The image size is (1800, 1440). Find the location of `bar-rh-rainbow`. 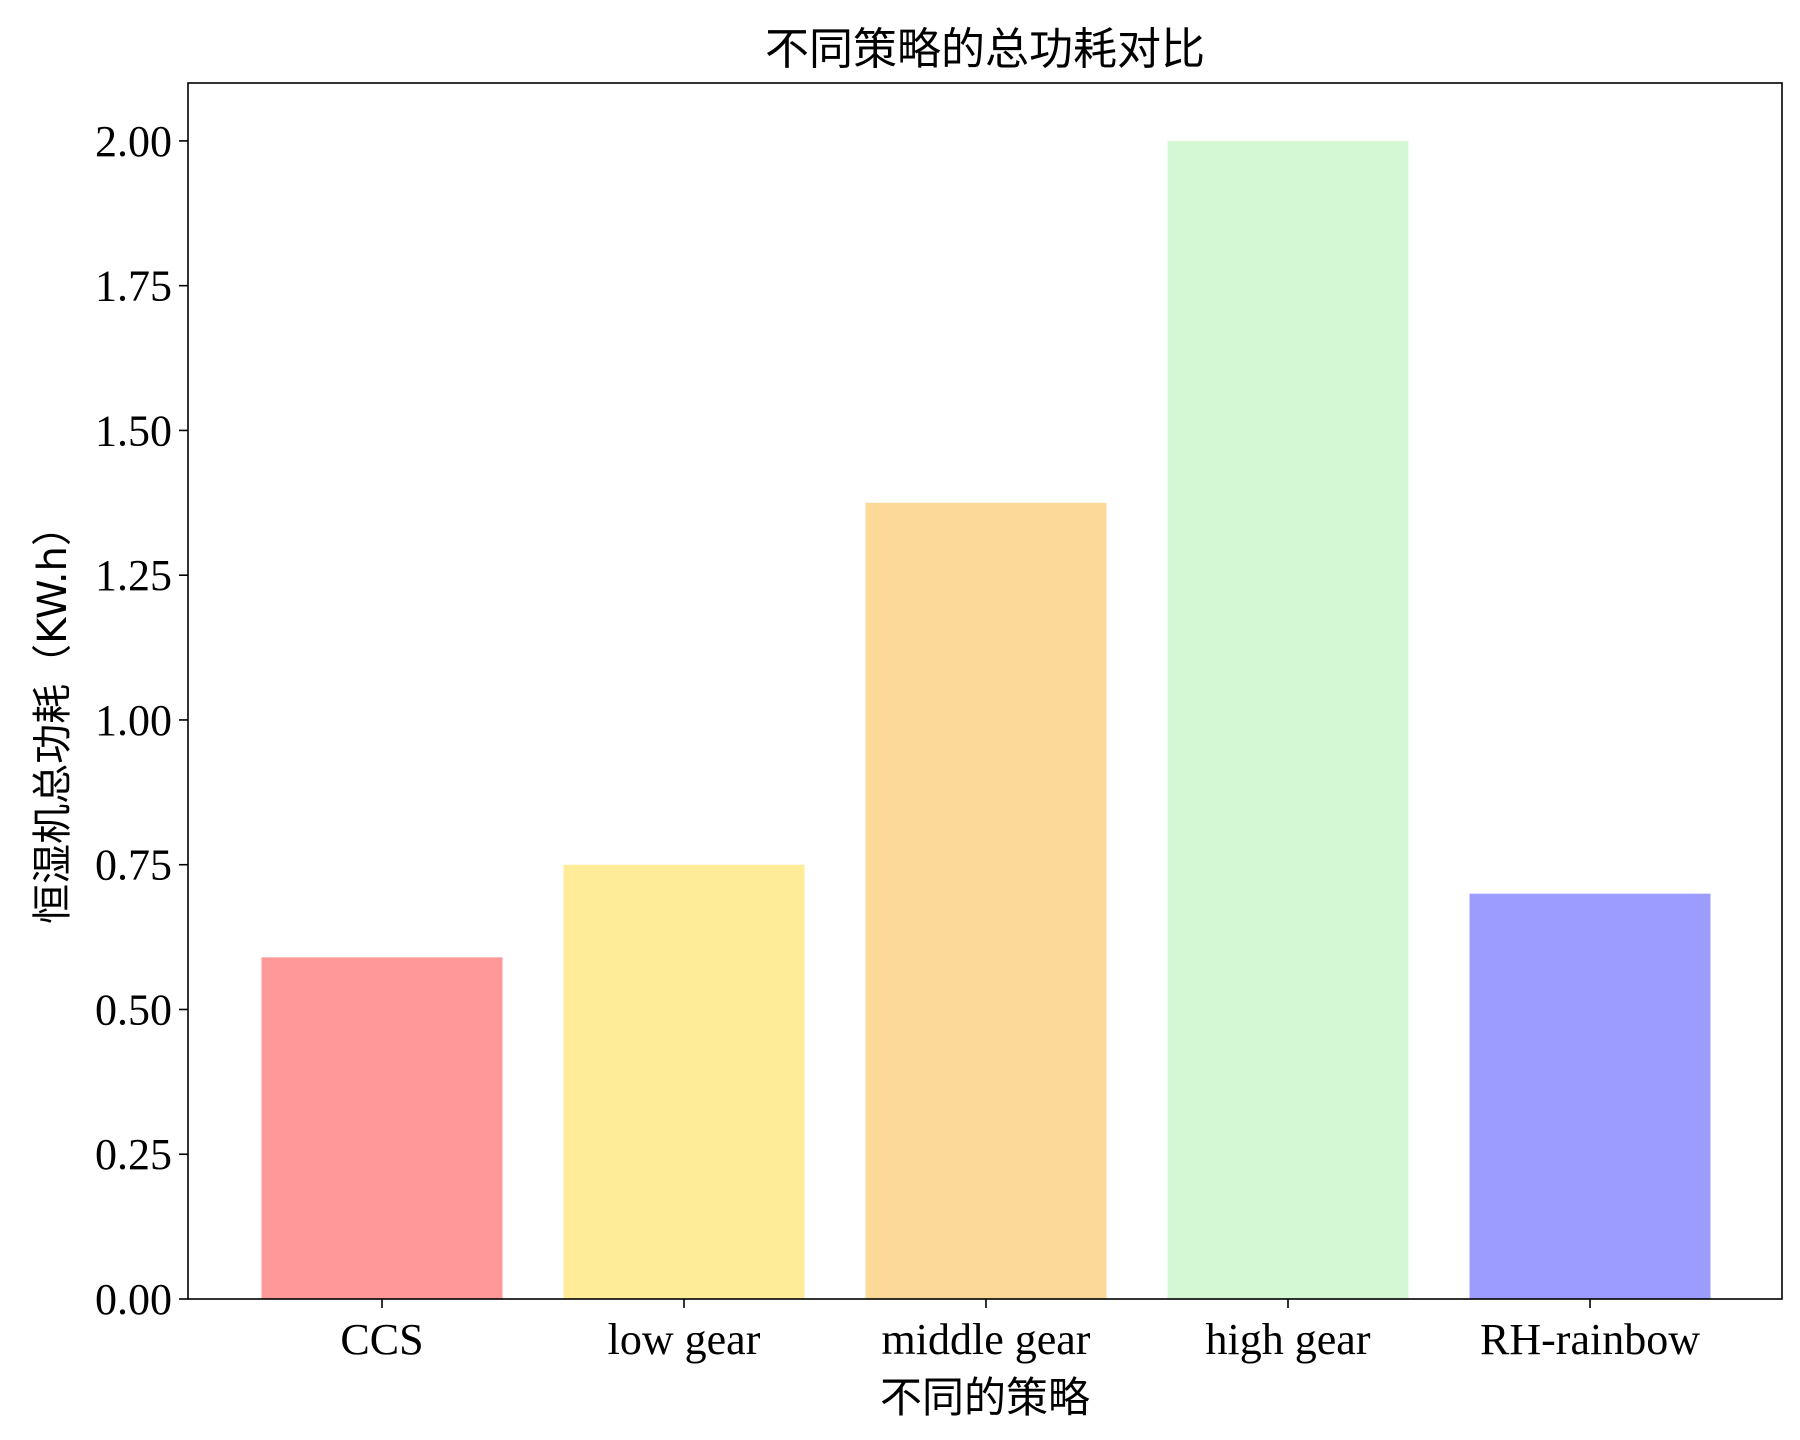

bar-rh-rainbow is located at coordinates (1590, 1096).